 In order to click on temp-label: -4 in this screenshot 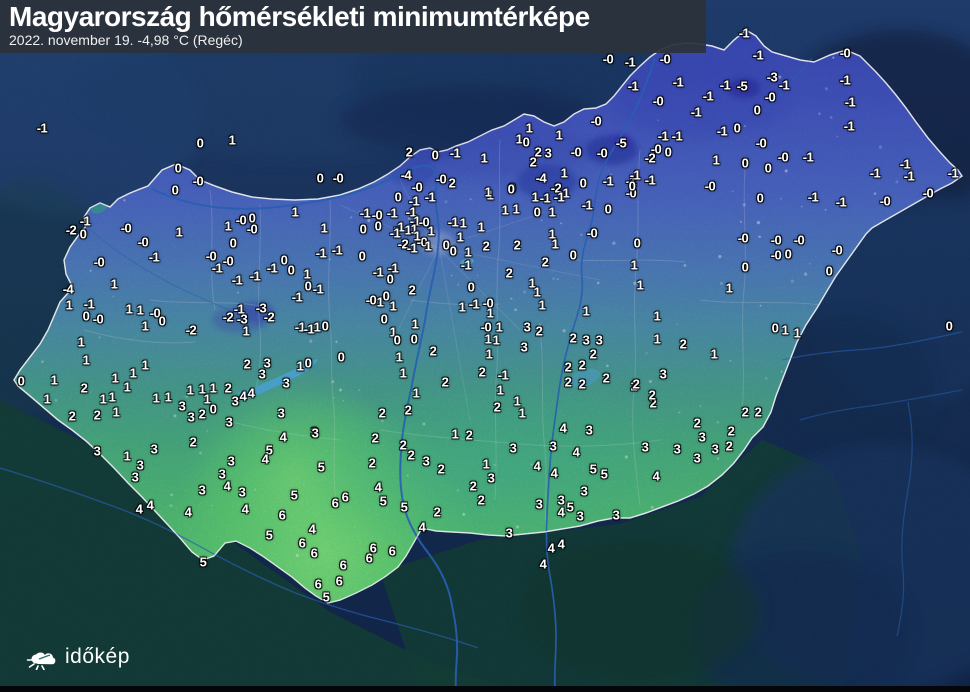, I will do `click(406, 175)`.